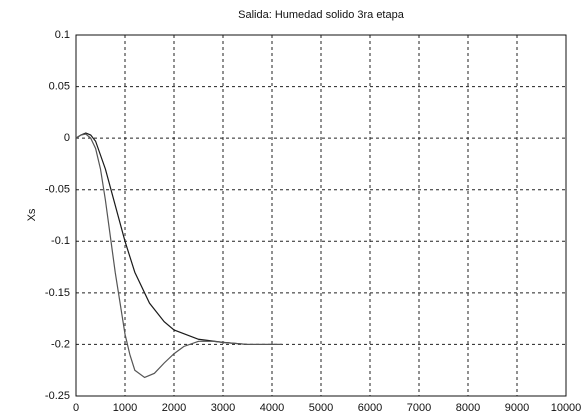  Describe the element at coordinates (60, 241) in the screenshot. I see `y-tick-label: -0.1` at that location.